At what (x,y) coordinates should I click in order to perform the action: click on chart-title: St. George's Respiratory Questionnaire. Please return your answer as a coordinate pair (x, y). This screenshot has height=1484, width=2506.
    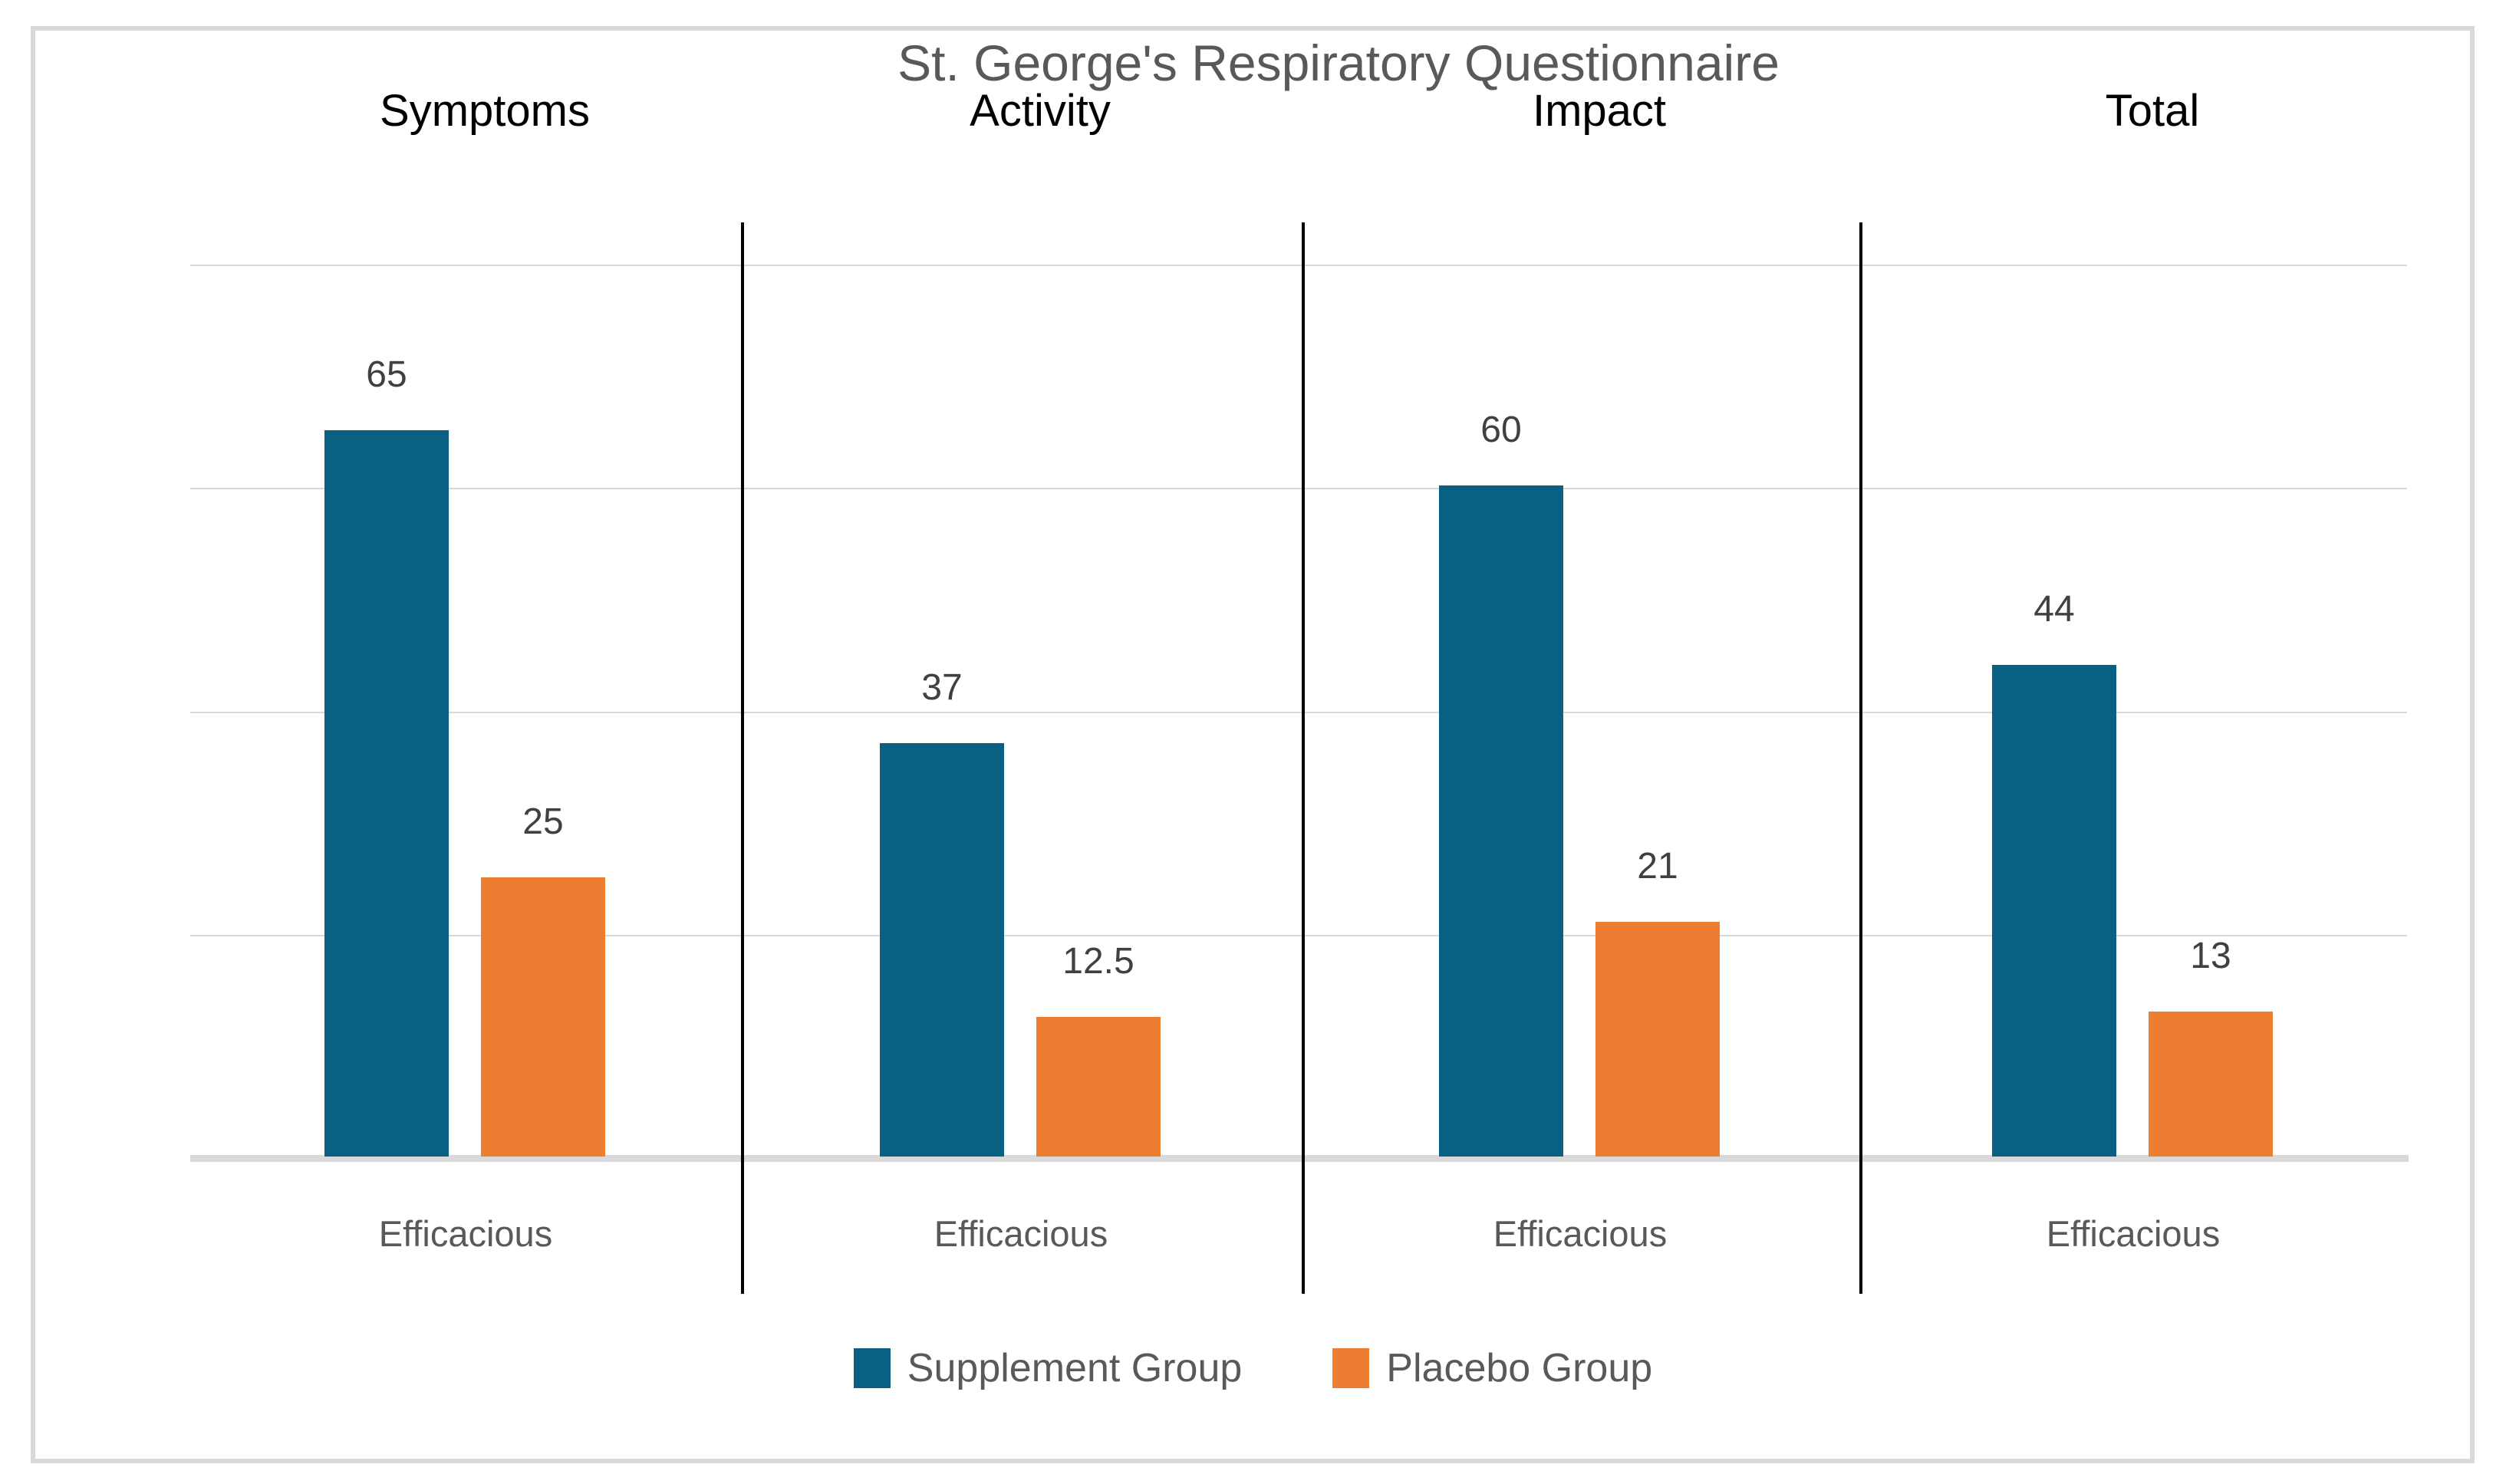
    Looking at the image, I should click on (1338, 63).